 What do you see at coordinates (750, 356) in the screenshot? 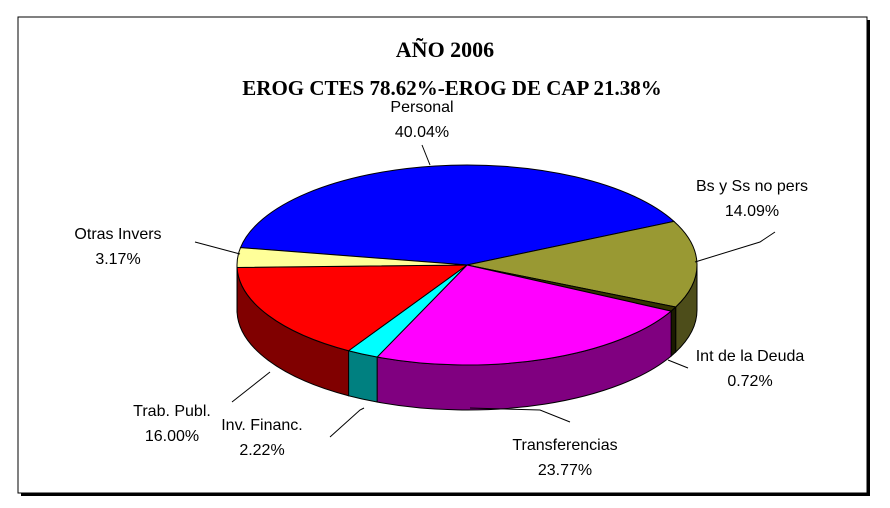
I see `slice-label: Int de la Deuda` at bounding box center [750, 356].